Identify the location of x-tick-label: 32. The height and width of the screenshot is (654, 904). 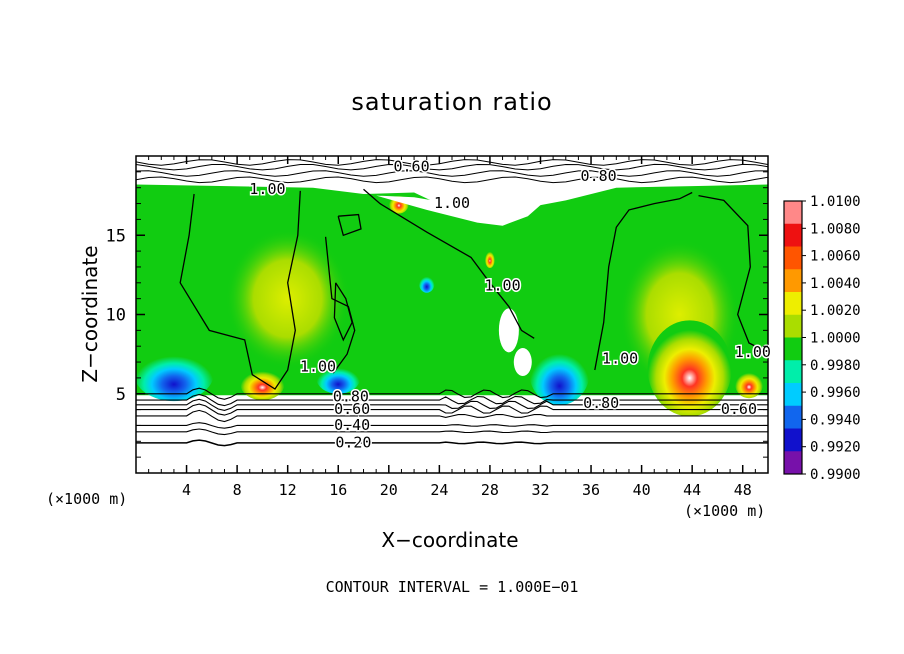
(540, 490).